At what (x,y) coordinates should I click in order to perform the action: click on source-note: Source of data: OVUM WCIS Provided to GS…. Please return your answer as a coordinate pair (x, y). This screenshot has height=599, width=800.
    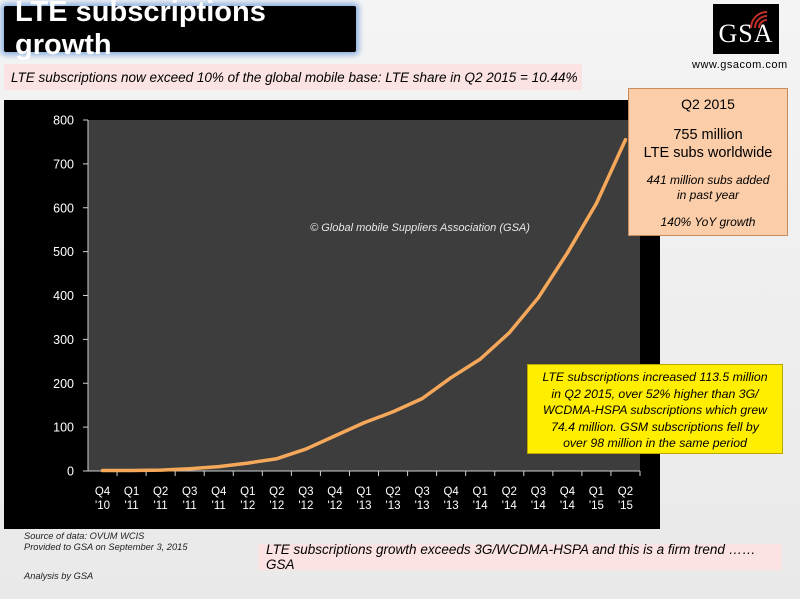
    Looking at the image, I should click on (106, 541).